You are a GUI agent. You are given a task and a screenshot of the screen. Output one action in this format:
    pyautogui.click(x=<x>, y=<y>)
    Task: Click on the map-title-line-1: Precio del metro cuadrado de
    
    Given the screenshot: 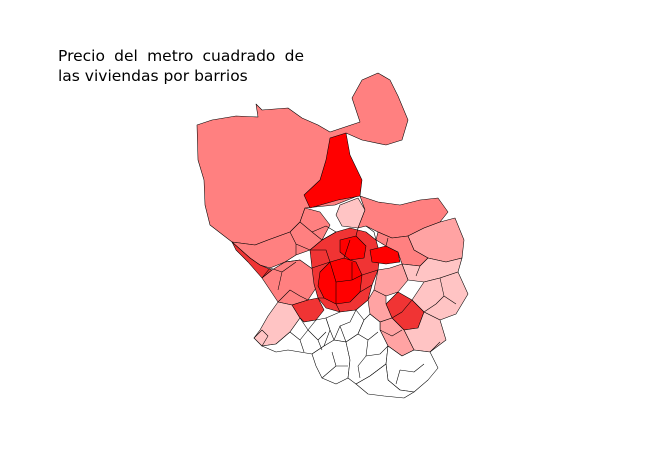 What is the action you would take?
    pyautogui.click(x=181, y=56)
    